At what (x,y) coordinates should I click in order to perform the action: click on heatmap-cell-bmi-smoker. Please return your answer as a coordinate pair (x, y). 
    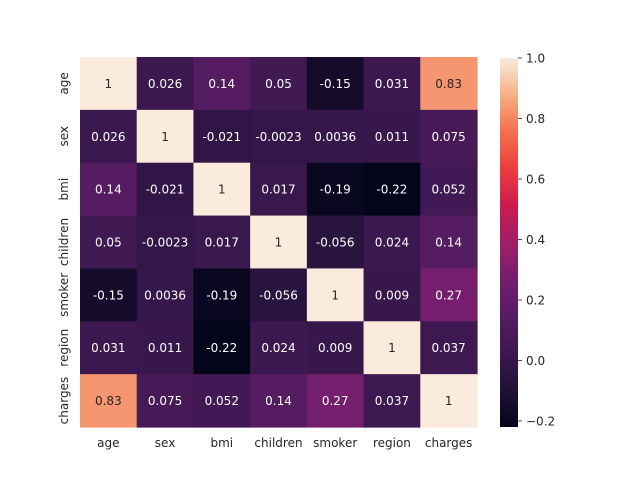
    Looking at the image, I should click on (335, 189).